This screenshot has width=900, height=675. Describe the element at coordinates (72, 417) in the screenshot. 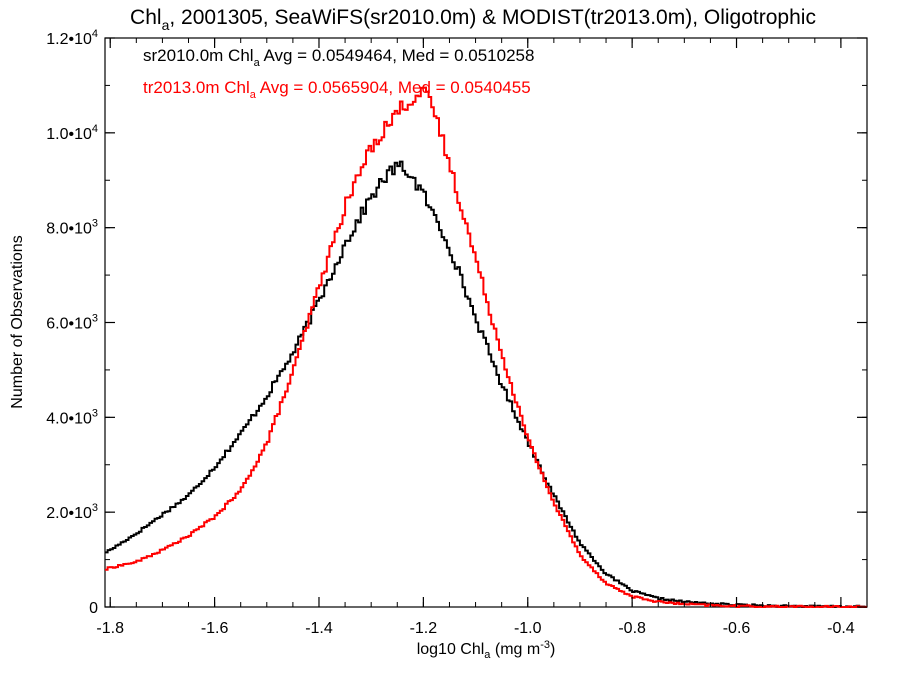

I see `y-tick-label: 4.0•103` at that location.